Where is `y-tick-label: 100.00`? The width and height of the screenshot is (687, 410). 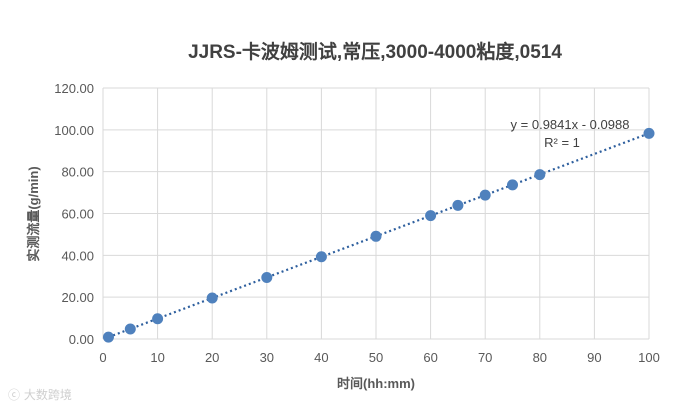
y-tick-label: 100.00 is located at coordinates (74, 130).